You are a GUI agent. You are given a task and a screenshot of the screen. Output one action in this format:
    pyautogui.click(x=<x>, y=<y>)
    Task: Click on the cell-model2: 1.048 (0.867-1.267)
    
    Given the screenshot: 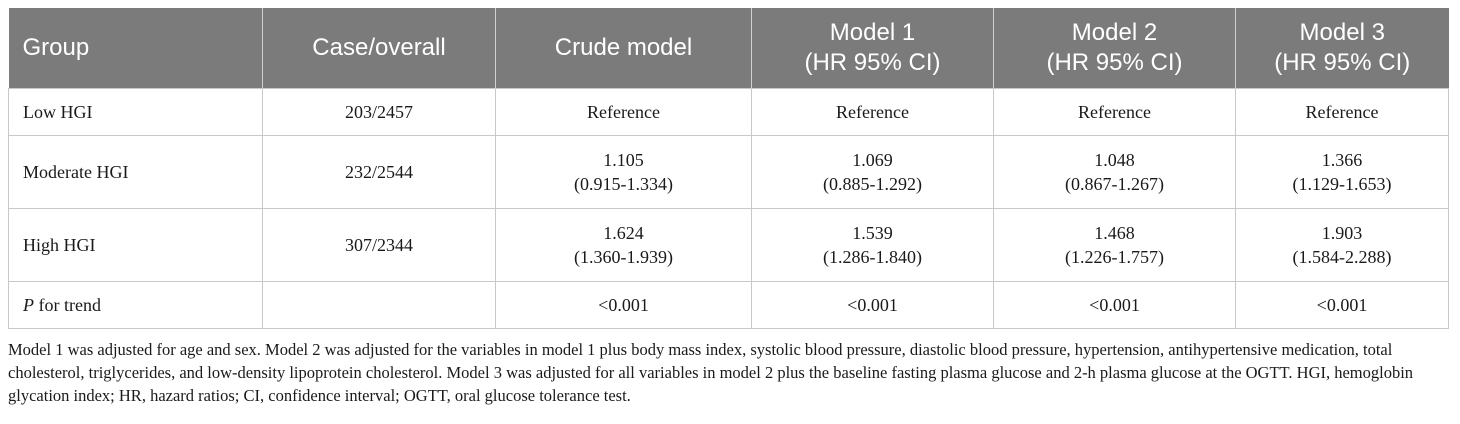 What is the action you would take?
    pyautogui.click(x=1114, y=172)
    